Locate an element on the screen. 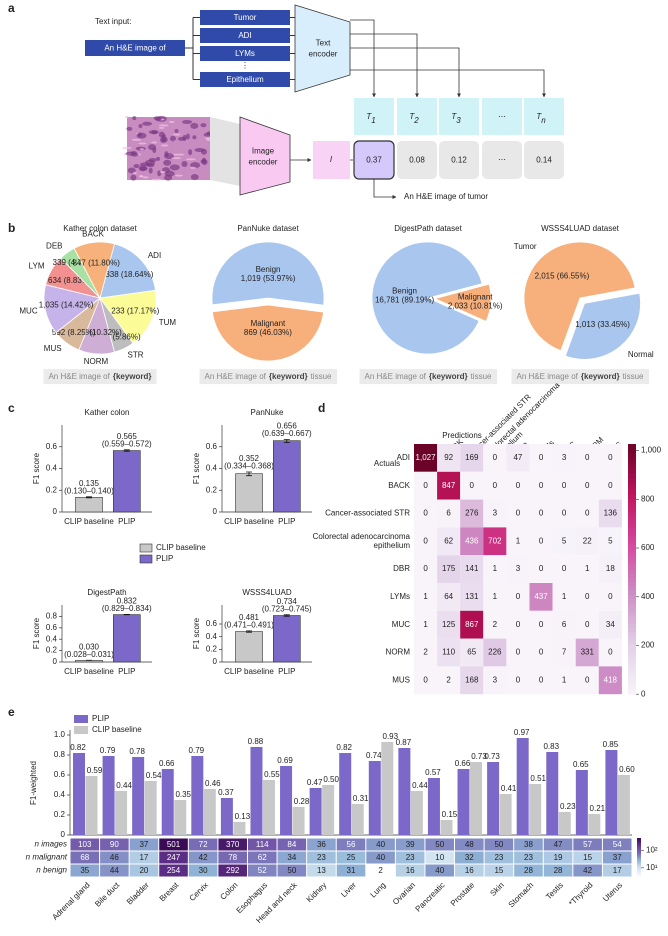 This screenshot has width=668, height=936. value-label: 0.31 is located at coordinates (361, 798).